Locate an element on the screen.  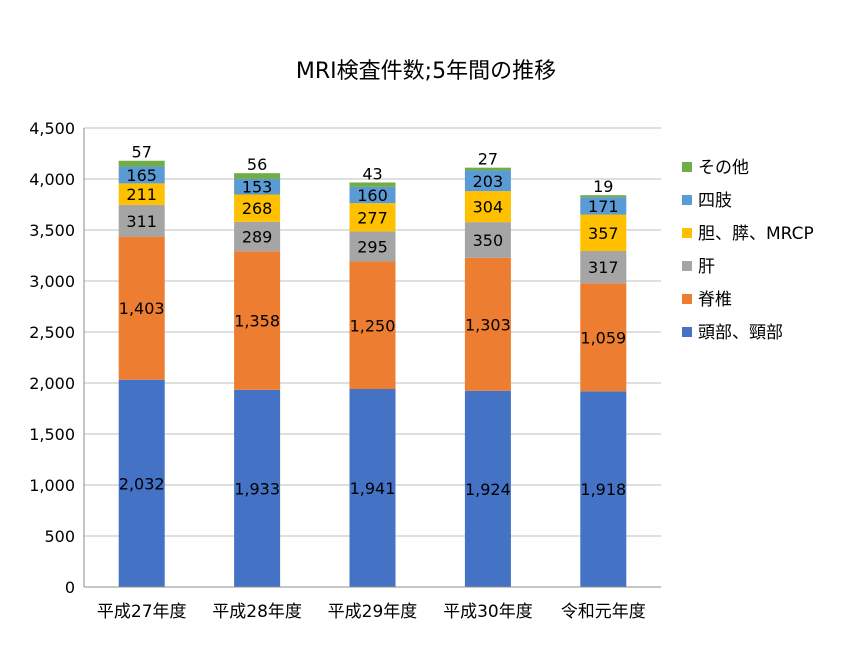
data-label: 304 is located at coordinates (488, 207).